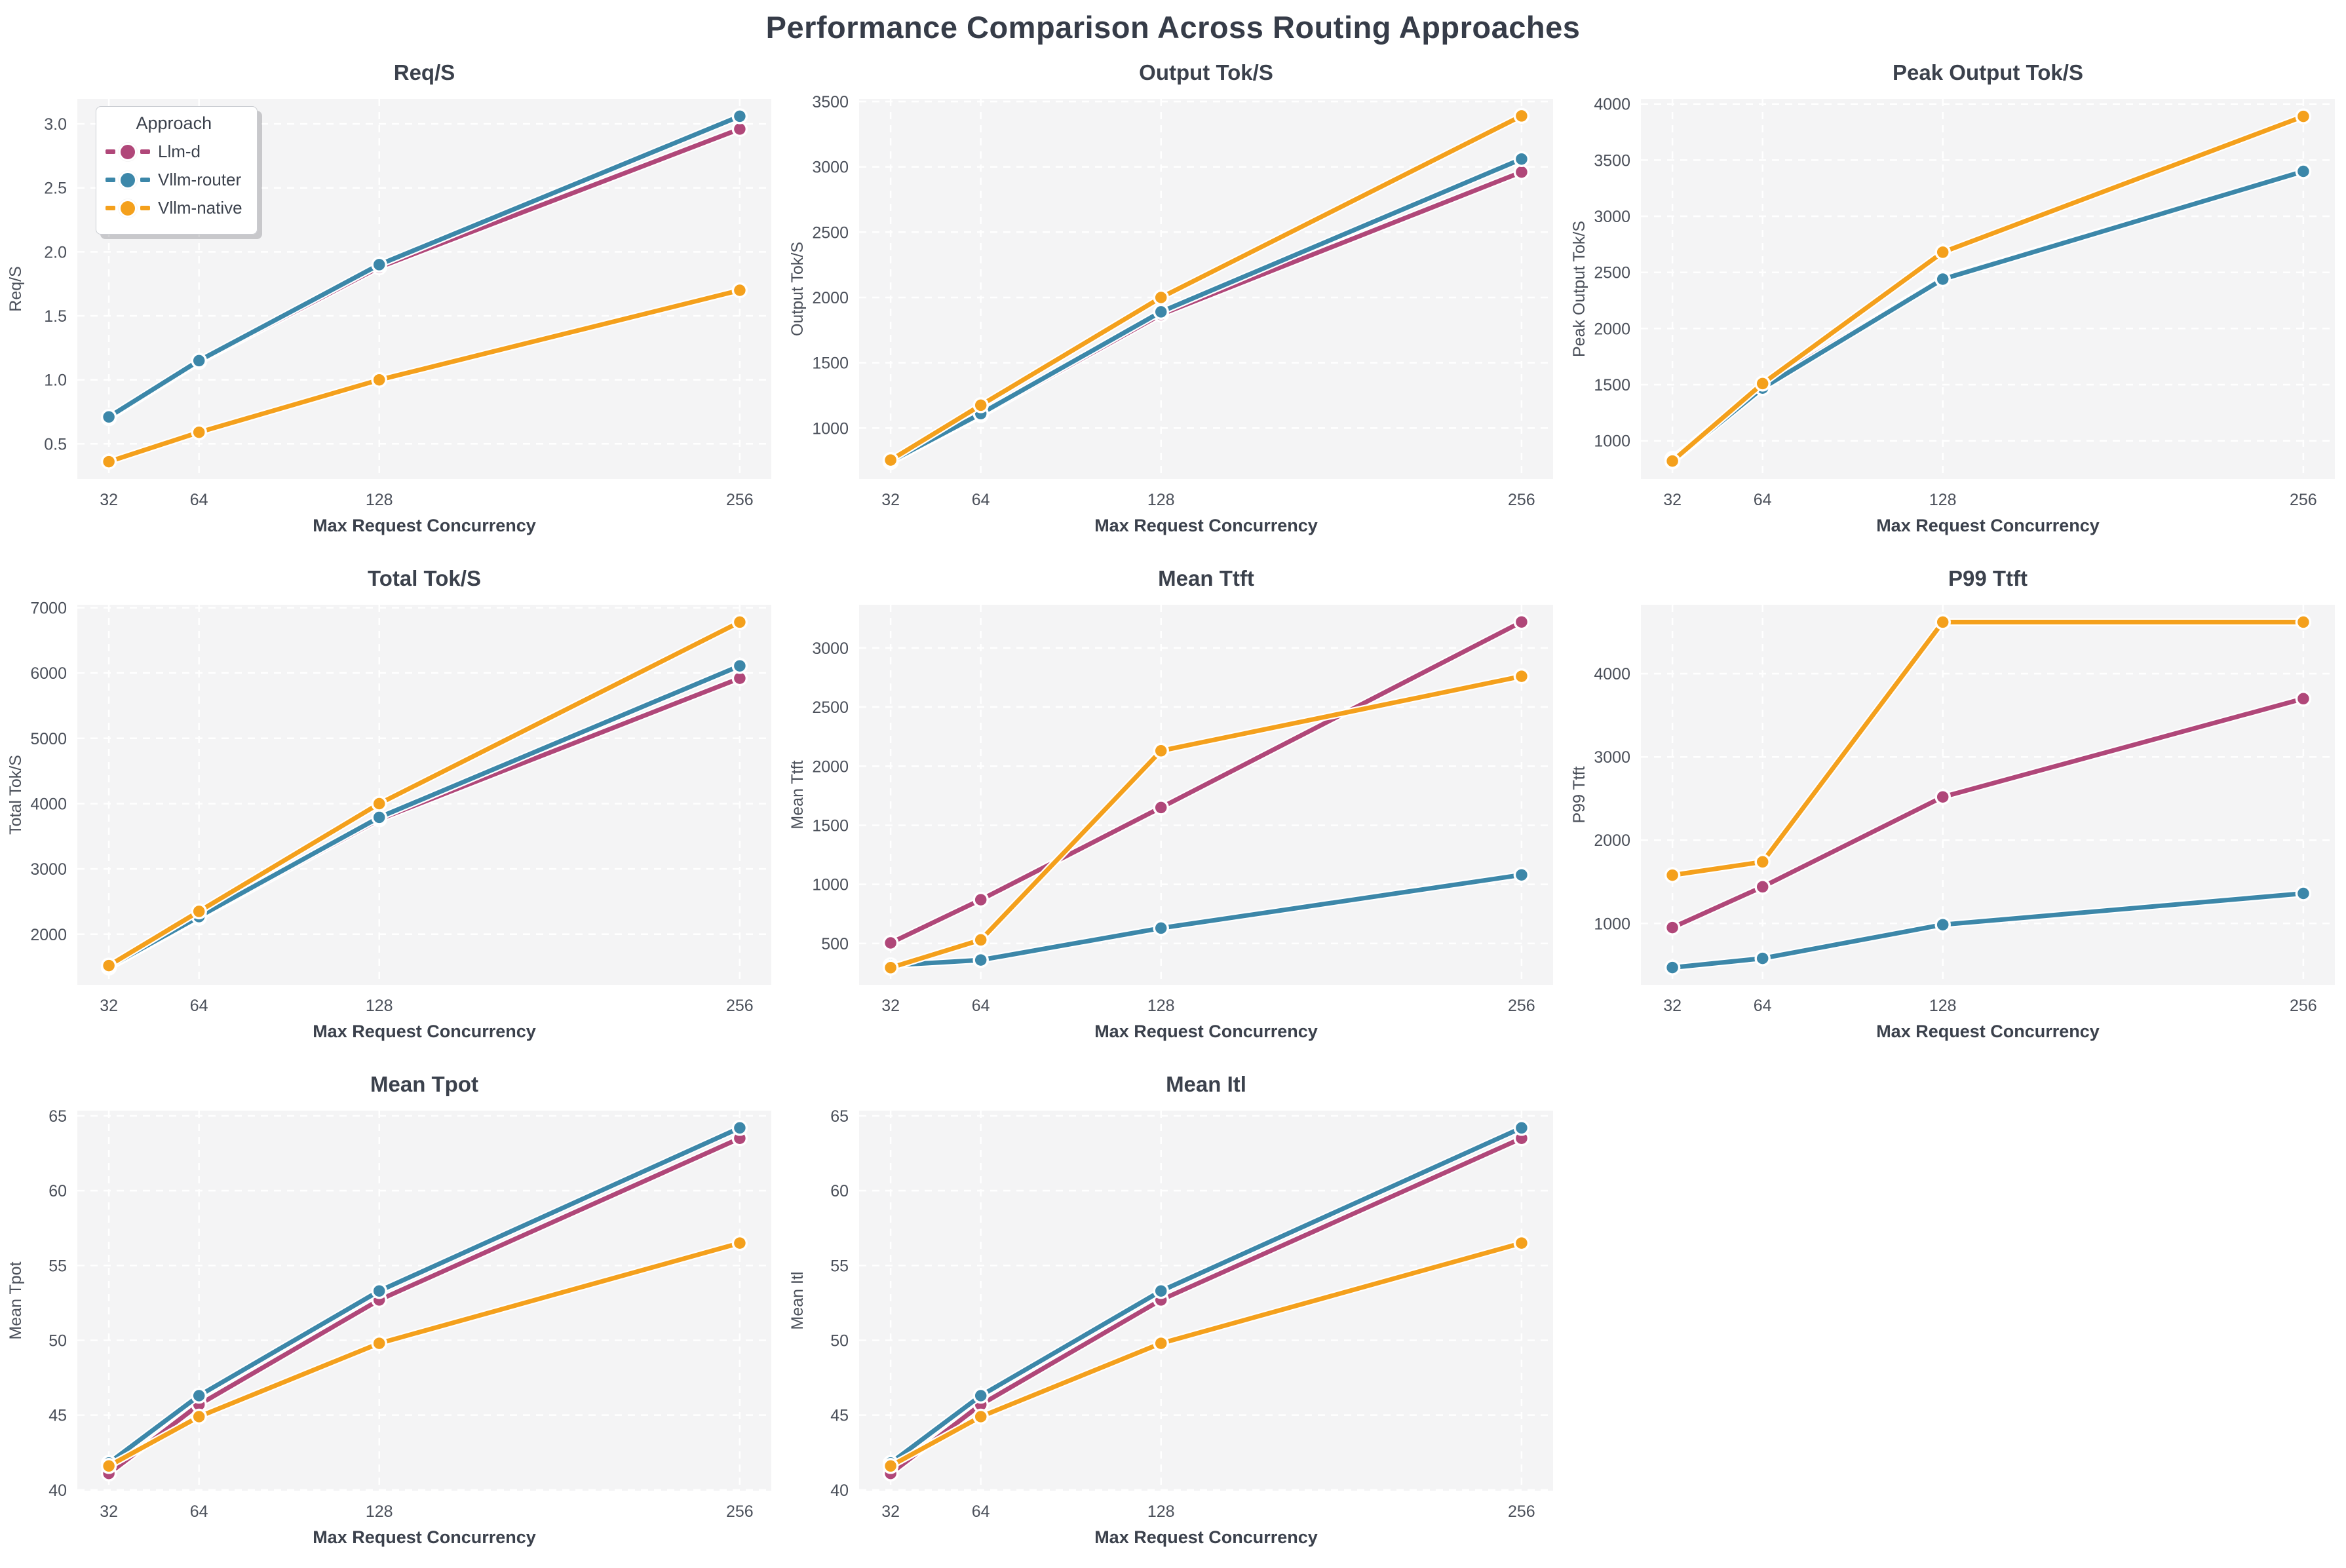 The height and width of the screenshot is (1568, 2346). I want to click on legend-label-vllm-router: Vllm-router, so click(200, 180).